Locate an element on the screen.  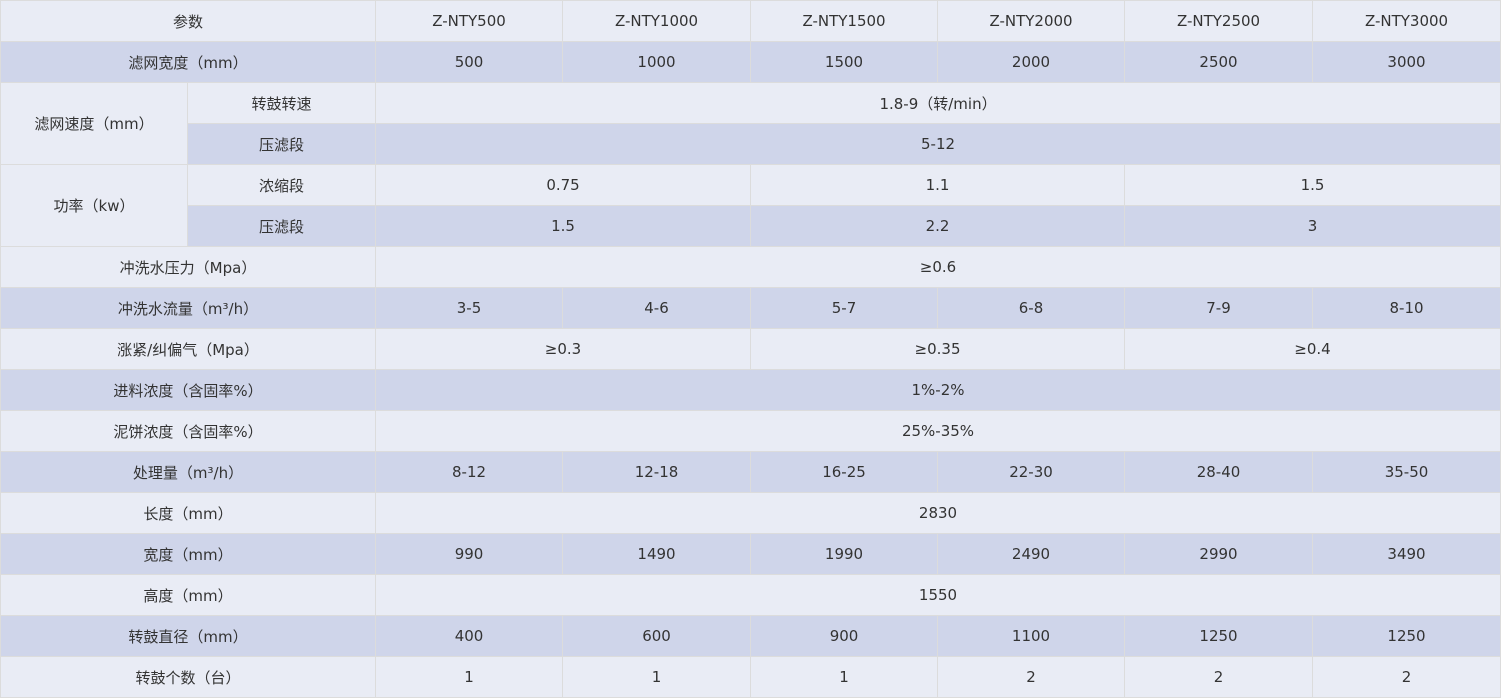
param-label-cell: 功率（kw） is located at coordinates (94, 205).